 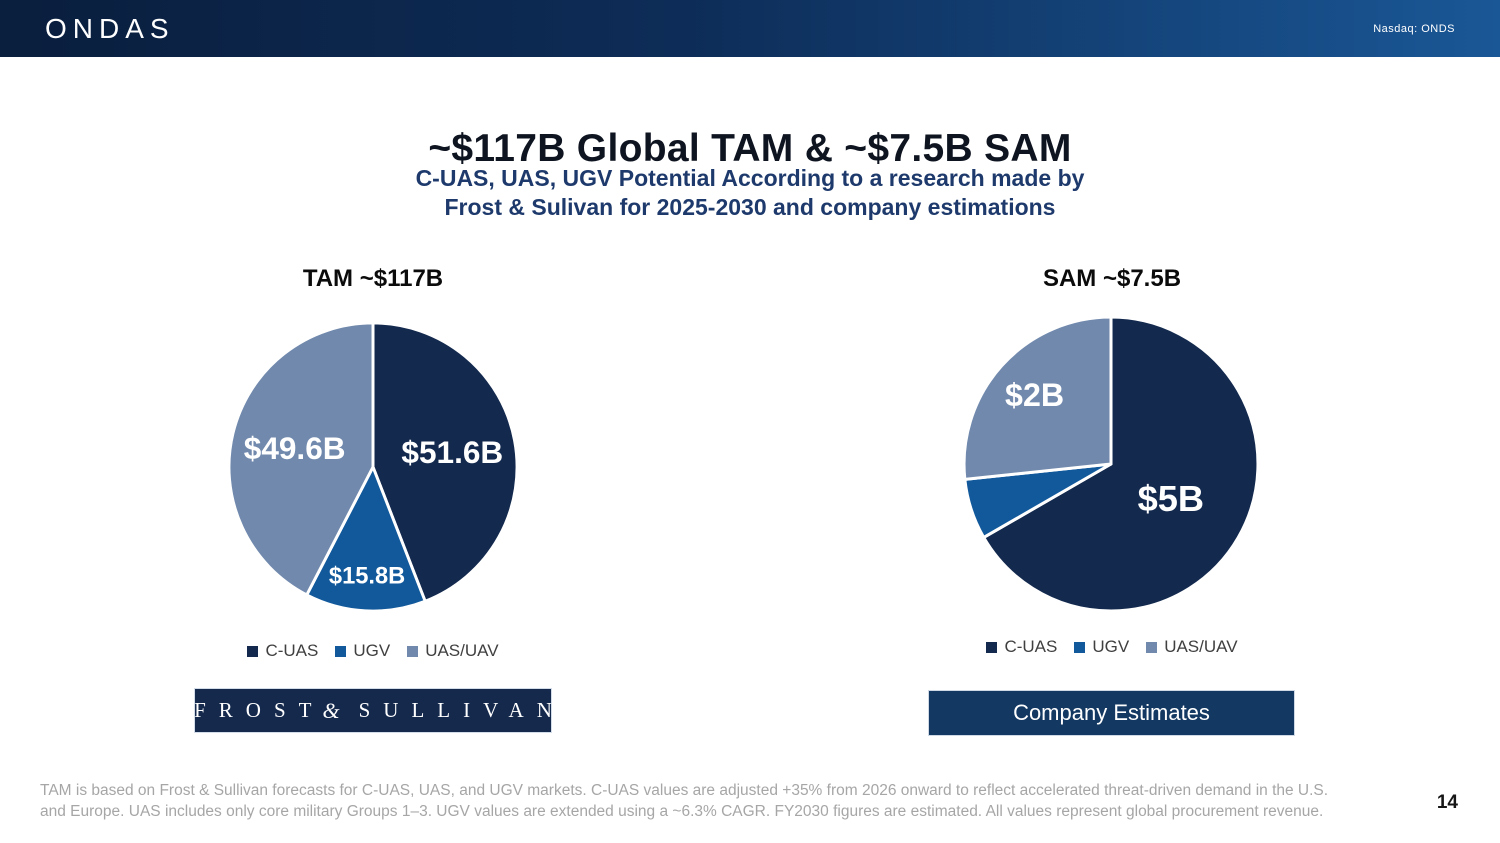 What do you see at coordinates (295, 448) in the screenshot?
I see `pie-slice-label: $49.6B` at bounding box center [295, 448].